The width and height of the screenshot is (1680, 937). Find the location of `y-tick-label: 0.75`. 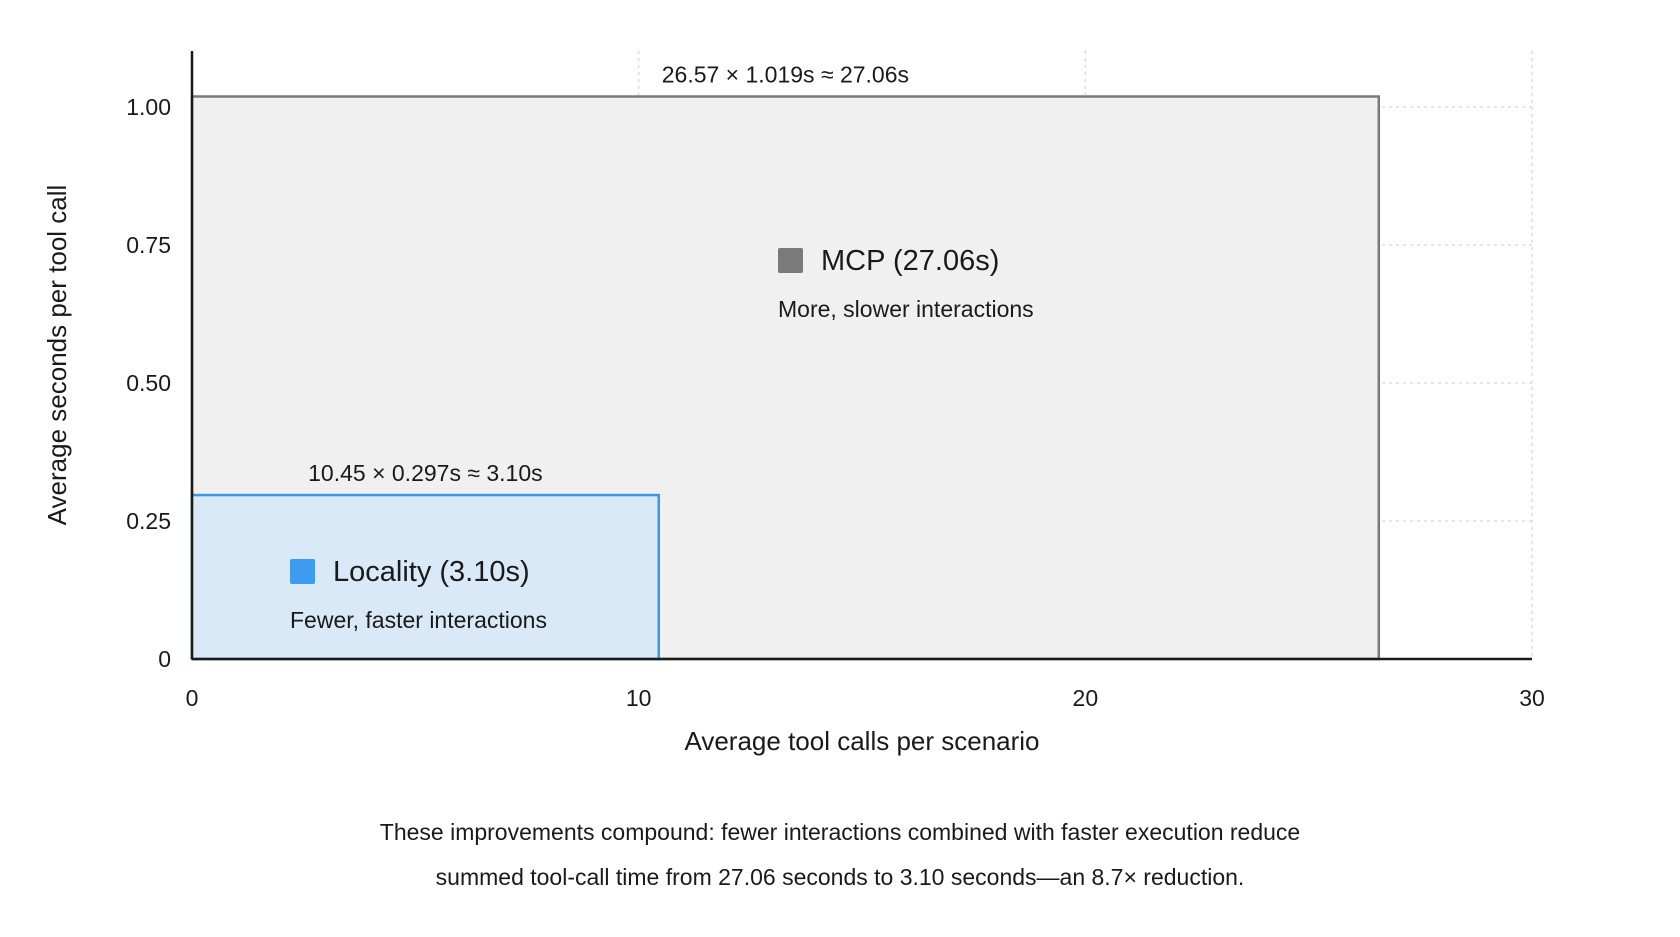

y-tick-label: 0.75 is located at coordinates (148, 245).